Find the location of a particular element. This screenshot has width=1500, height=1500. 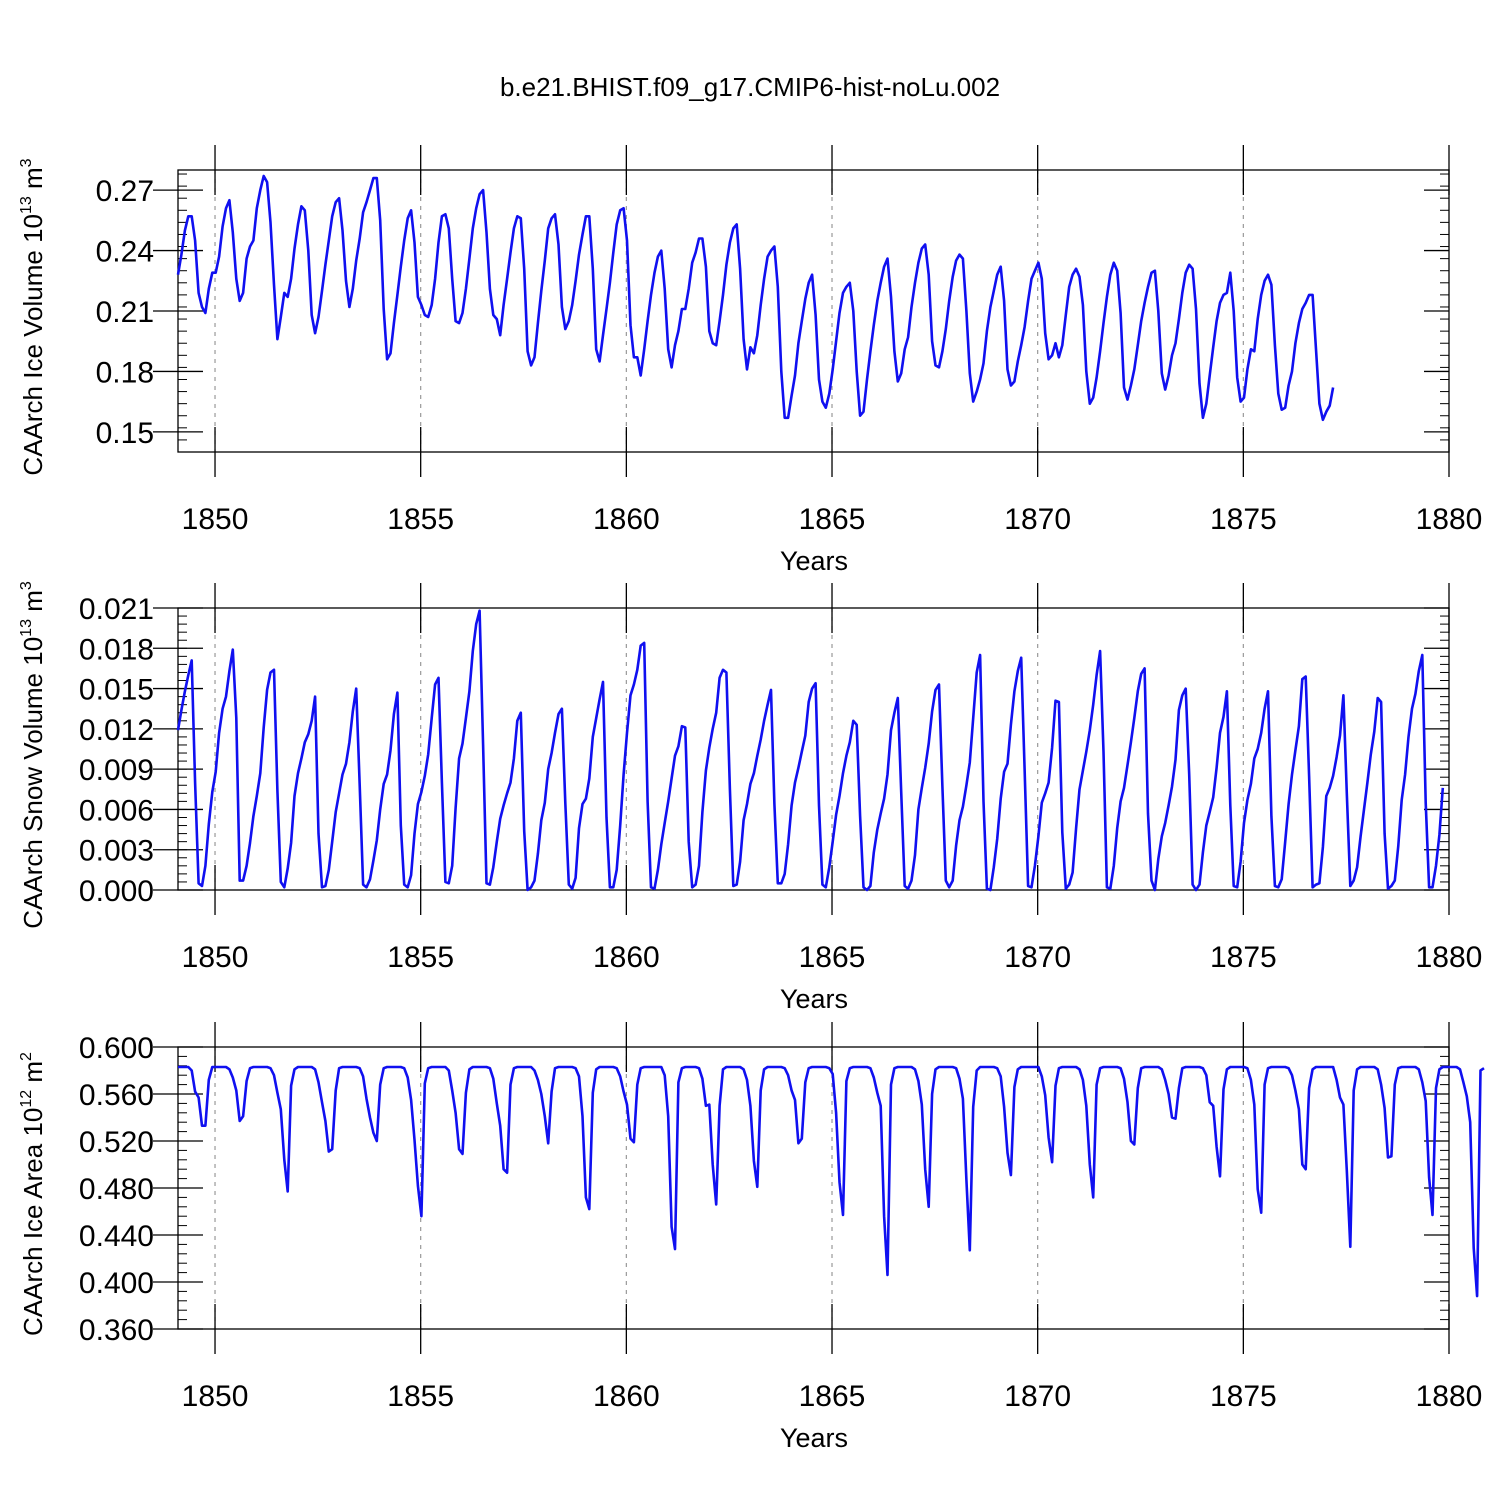

y-axis-title: CAArch Snow Volume 1013 m3 is located at coordinates (33, 755).